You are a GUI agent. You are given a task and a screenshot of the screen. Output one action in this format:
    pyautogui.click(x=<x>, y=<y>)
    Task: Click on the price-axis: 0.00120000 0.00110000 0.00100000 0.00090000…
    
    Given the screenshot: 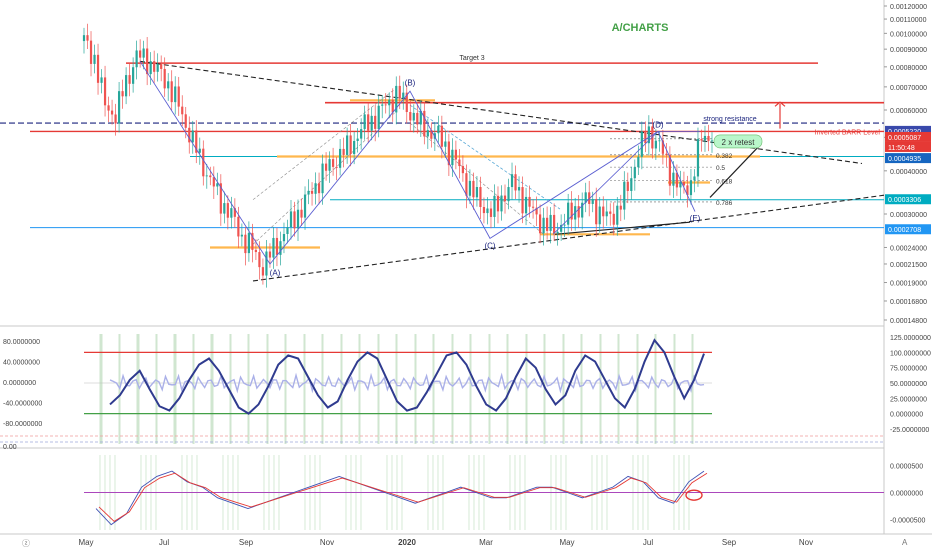 What is the action you would take?
    pyautogui.click(x=905, y=164)
    